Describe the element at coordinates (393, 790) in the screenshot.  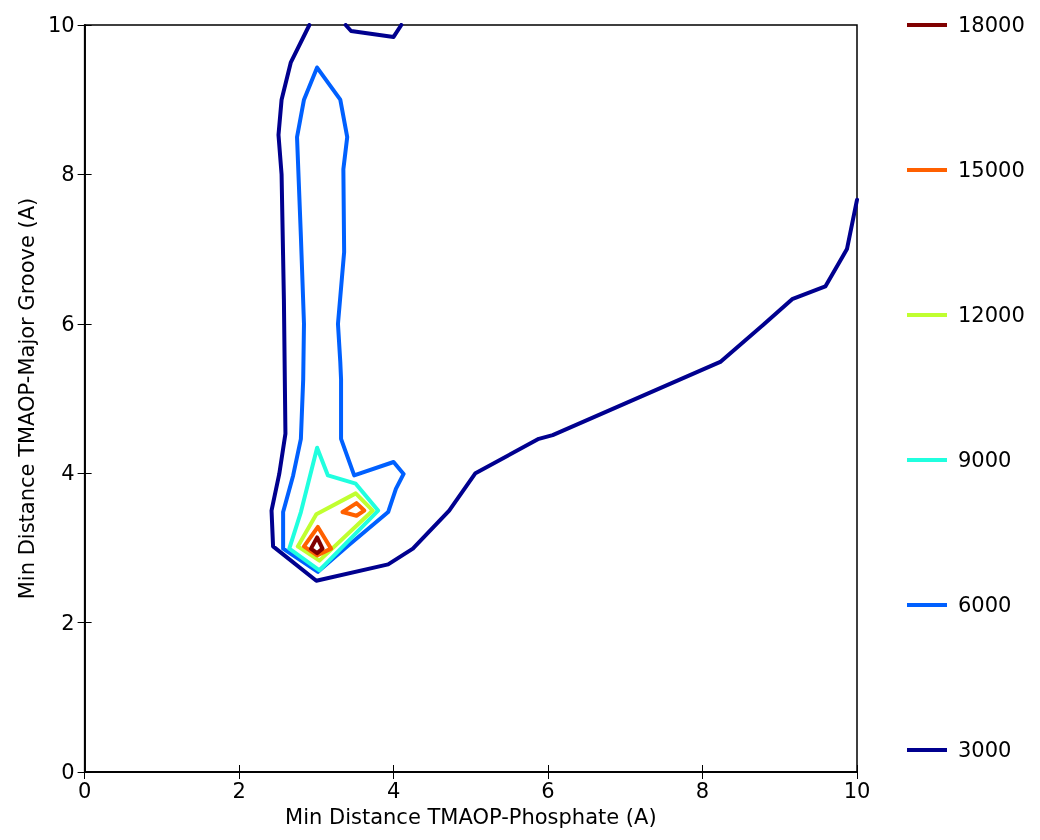
I see `x-tick-label: 4` at that location.